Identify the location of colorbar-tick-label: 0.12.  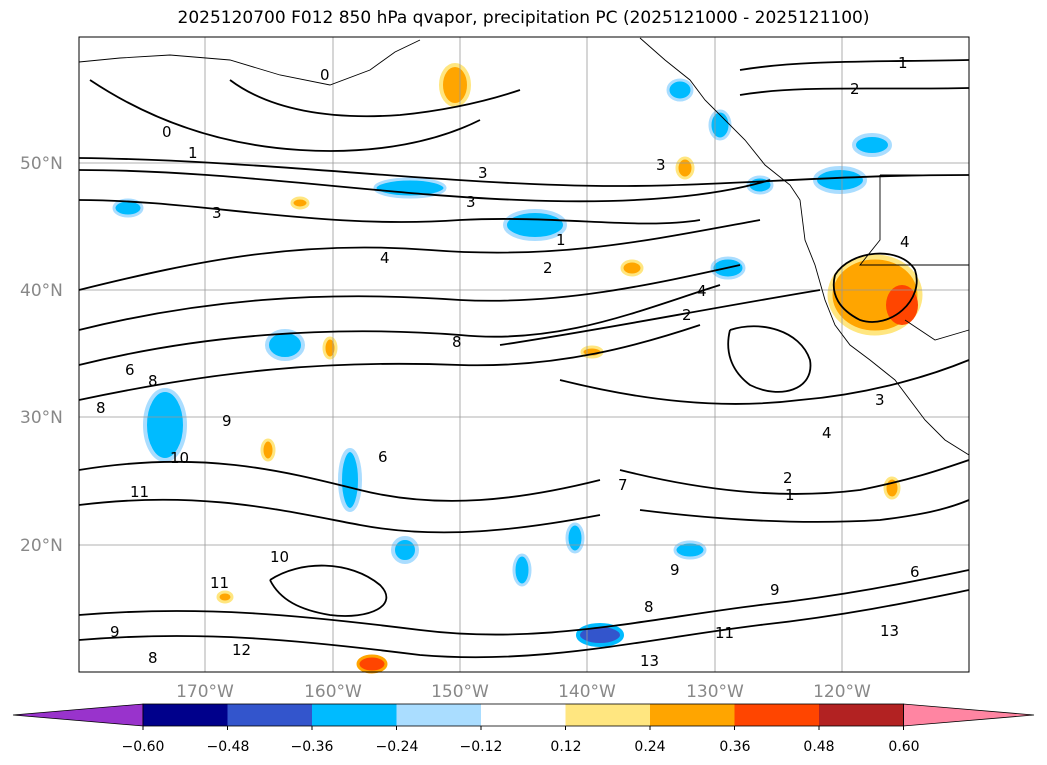
(565, 747).